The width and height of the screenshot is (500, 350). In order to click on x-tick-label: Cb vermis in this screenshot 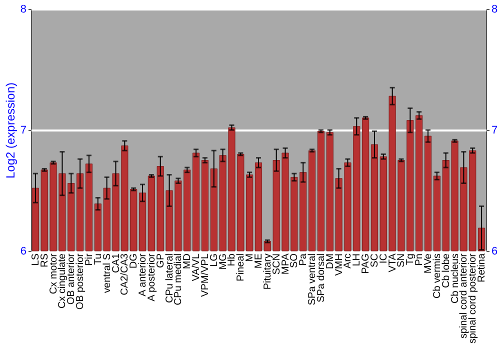, I will do `click(437, 276)`.